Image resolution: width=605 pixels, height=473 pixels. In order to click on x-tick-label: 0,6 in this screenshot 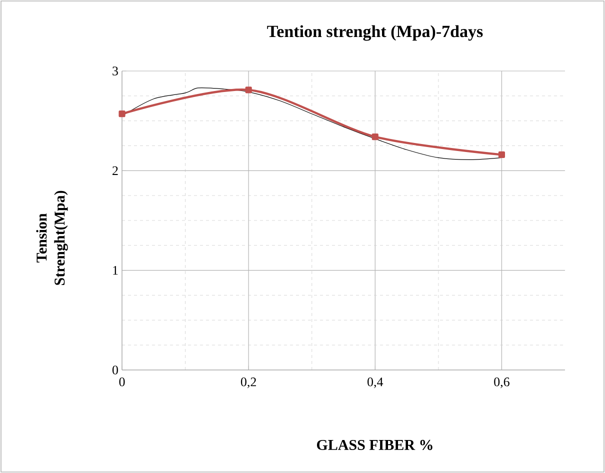, I will do `click(502, 383)`.